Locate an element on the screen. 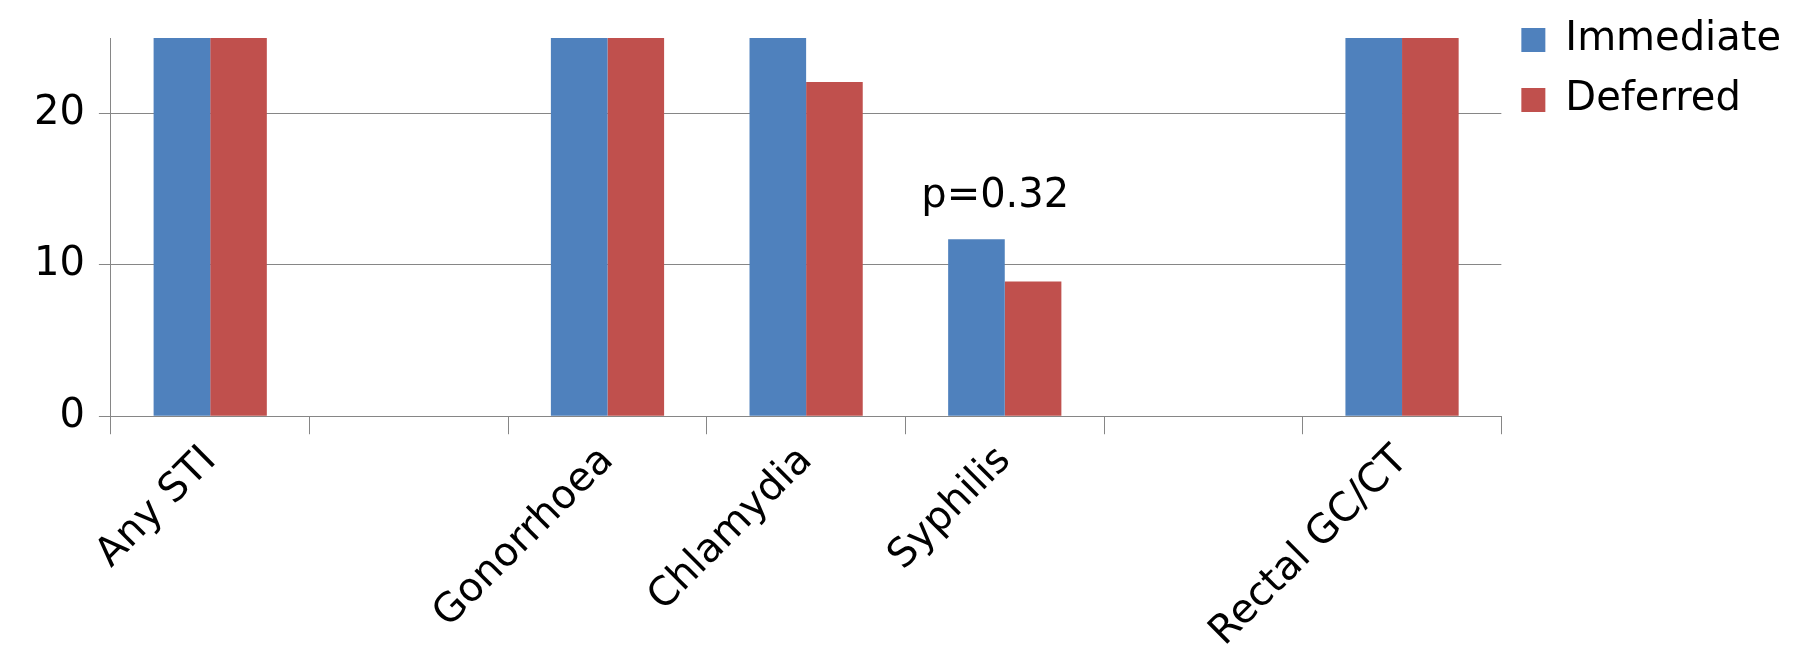 The width and height of the screenshot is (1801, 664). annotation: p=0.32 is located at coordinates (995, 193).